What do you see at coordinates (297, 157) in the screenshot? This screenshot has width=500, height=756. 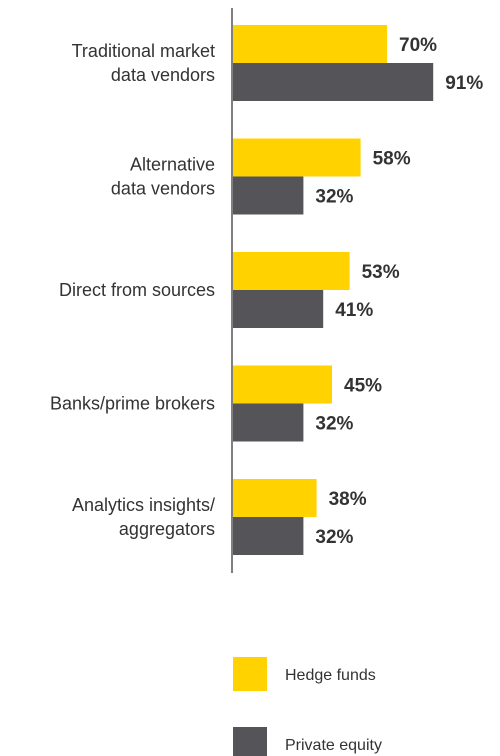 I see `bar-hedge-funds-alternative-data-vendors` at bounding box center [297, 157].